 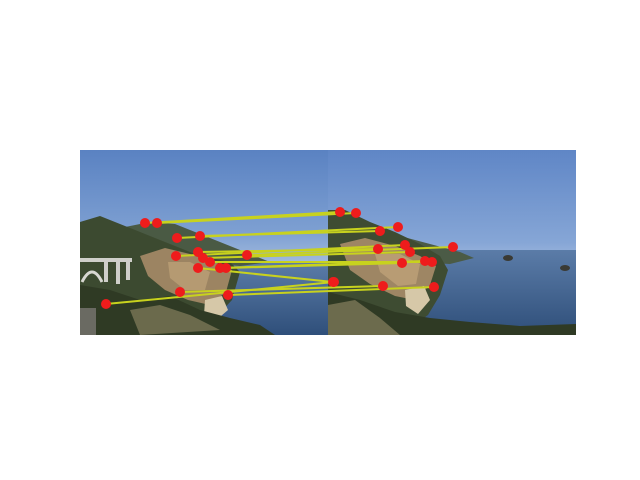 What do you see at coordinates (106, 271) in the screenshot?
I see `bridge` at bounding box center [106, 271].